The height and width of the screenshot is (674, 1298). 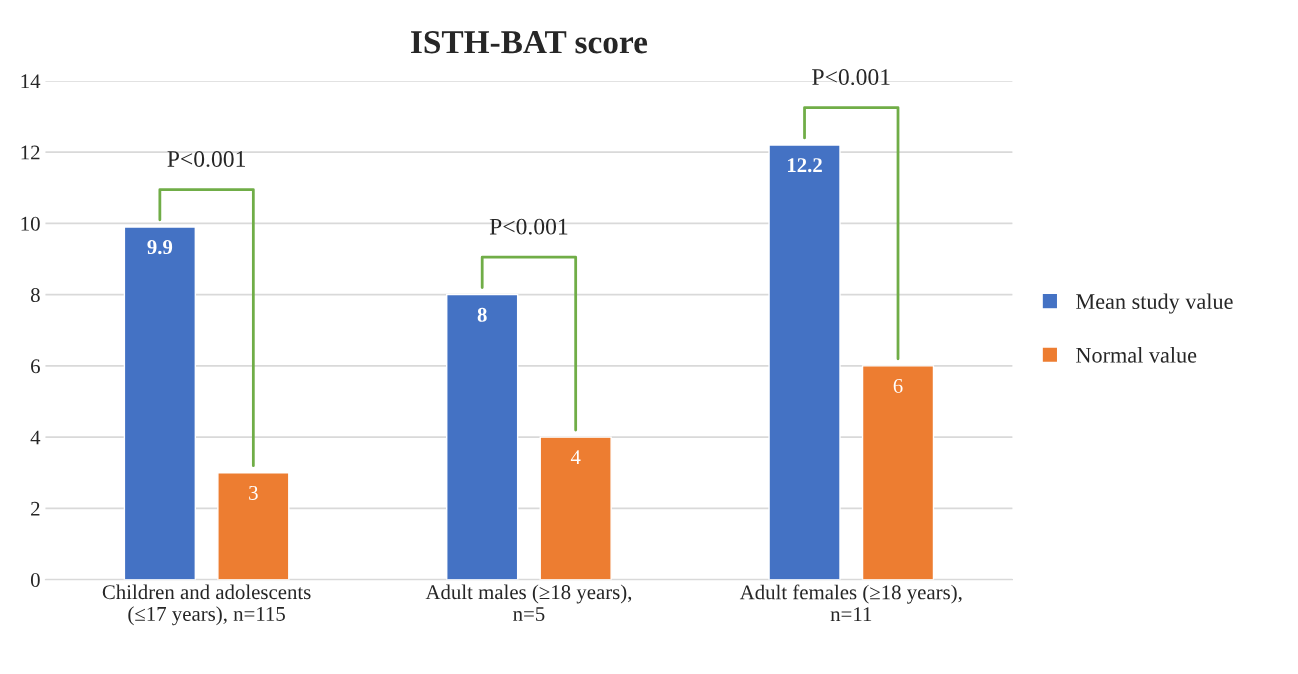 I want to click on y-tick-label: 4, so click(x=35, y=437).